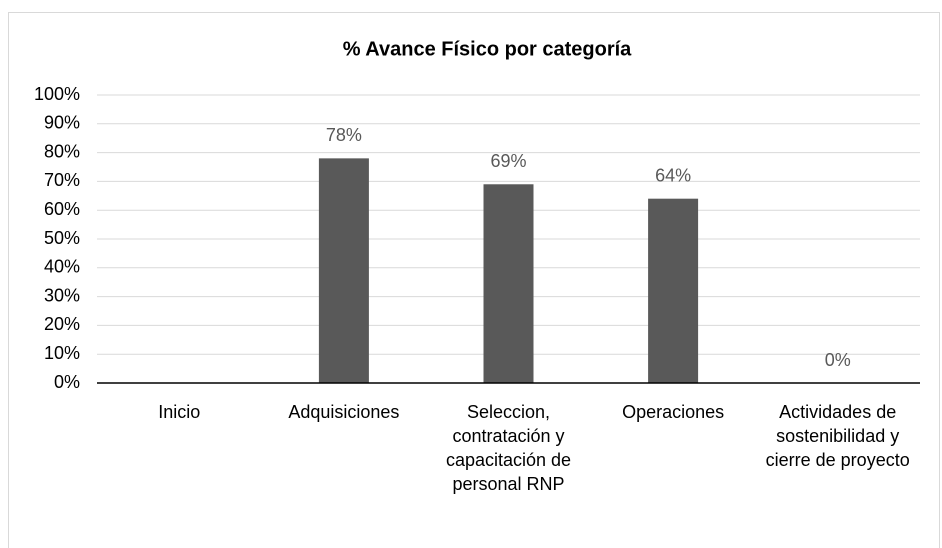 This screenshot has height=548, width=942. What do you see at coordinates (62, 295) in the screenshot?
I see `y-tick-label: 30%` at bounding box center [62, 295].